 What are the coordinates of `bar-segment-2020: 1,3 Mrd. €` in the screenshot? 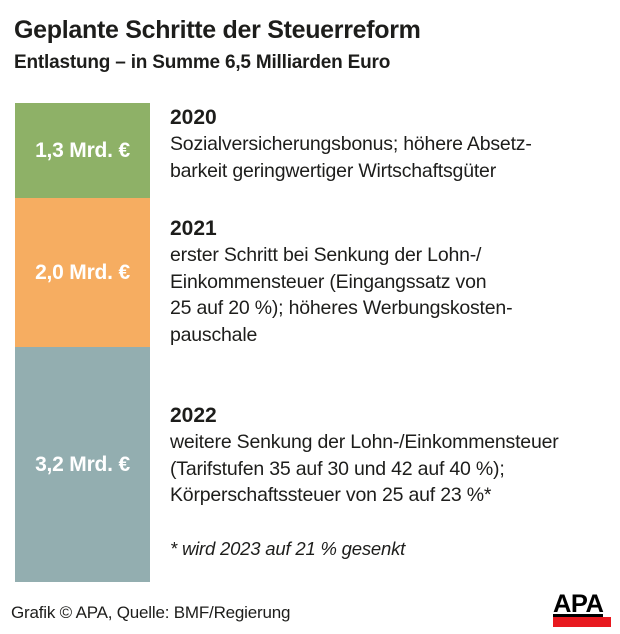 It's located at (82, 150).